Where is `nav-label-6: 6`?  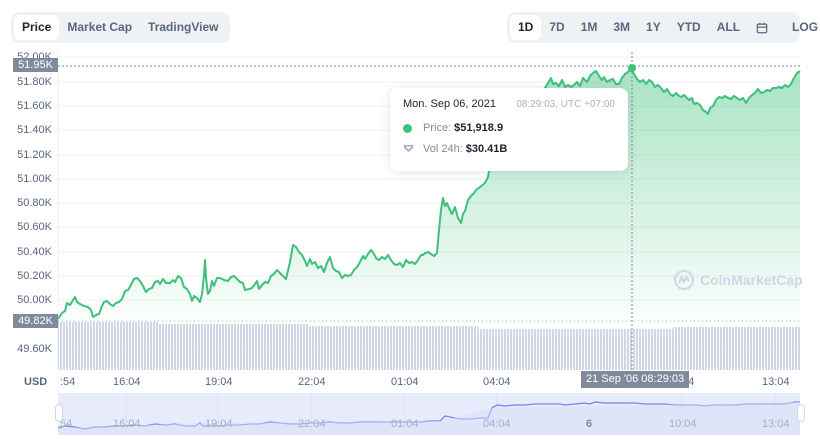
nav-label-6: 6 is located at coordinates (589, 424).